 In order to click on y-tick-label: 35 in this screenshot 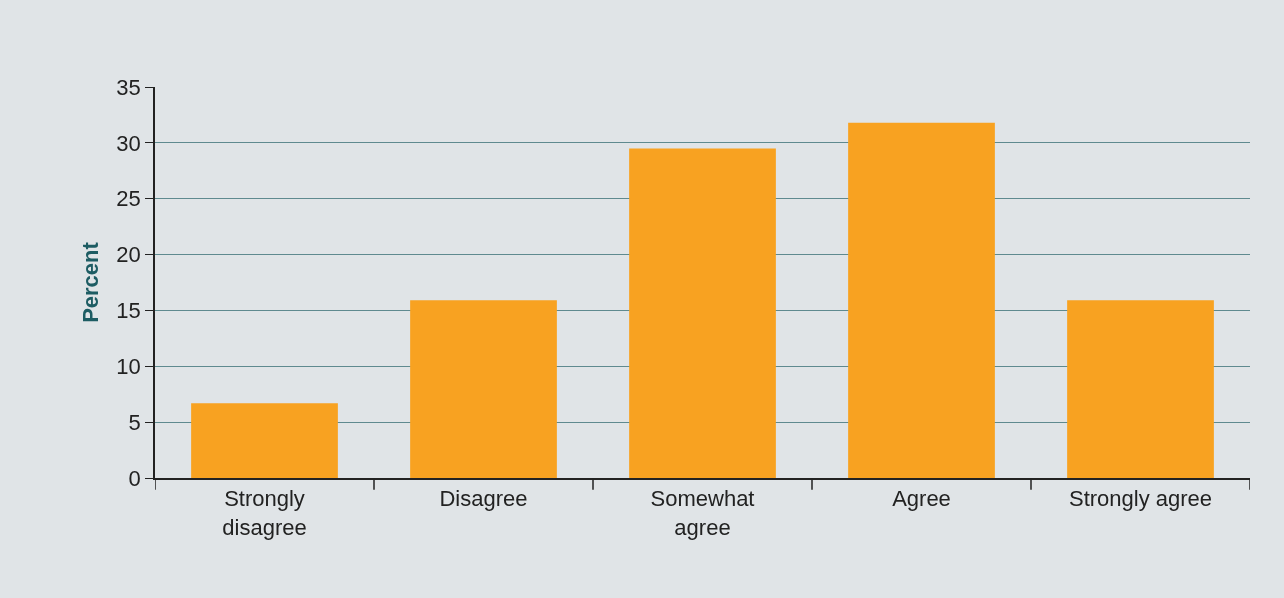, I will do `click(128, 87)`.